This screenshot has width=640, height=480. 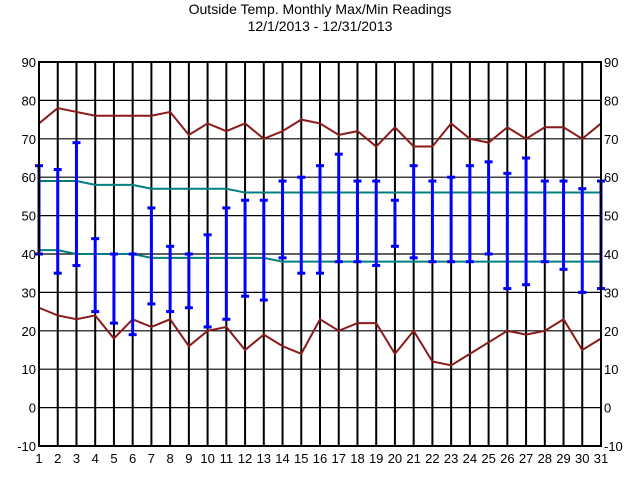 I want to click on y-tick-label-left: 70, so click(x=29, y=139).